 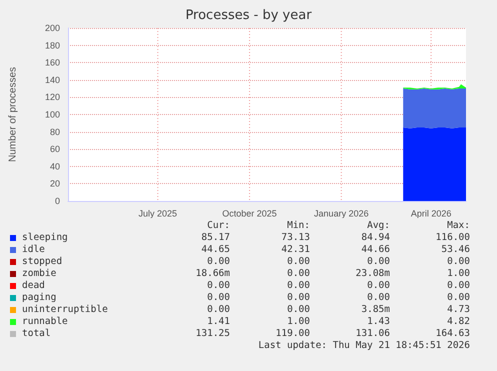 I want to click on text: 4.73, so click(x=458, y=310).